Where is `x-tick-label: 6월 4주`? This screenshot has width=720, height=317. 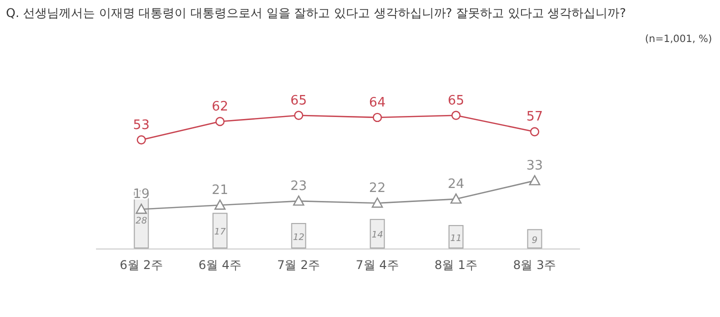
x-tick-label: 6월 4주 is located at coordinates (220, 265).